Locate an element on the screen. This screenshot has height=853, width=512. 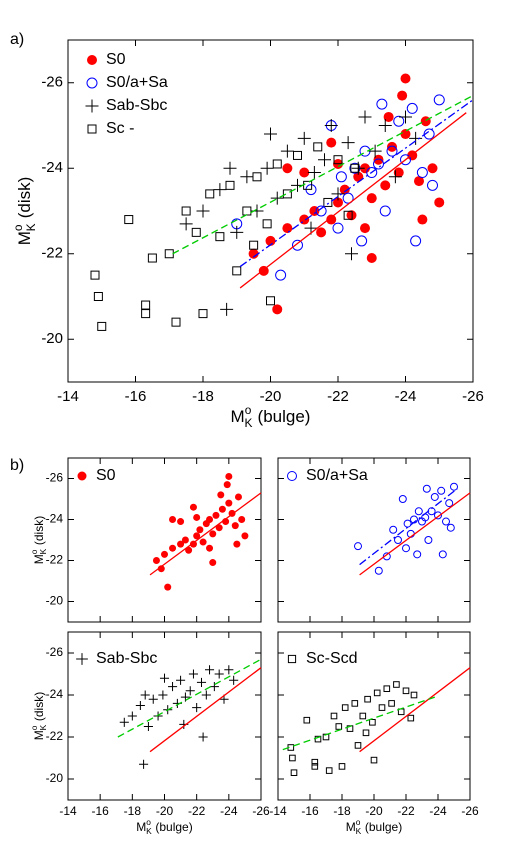
axis-label-text: (disk) is located at coordinates (24, 198).